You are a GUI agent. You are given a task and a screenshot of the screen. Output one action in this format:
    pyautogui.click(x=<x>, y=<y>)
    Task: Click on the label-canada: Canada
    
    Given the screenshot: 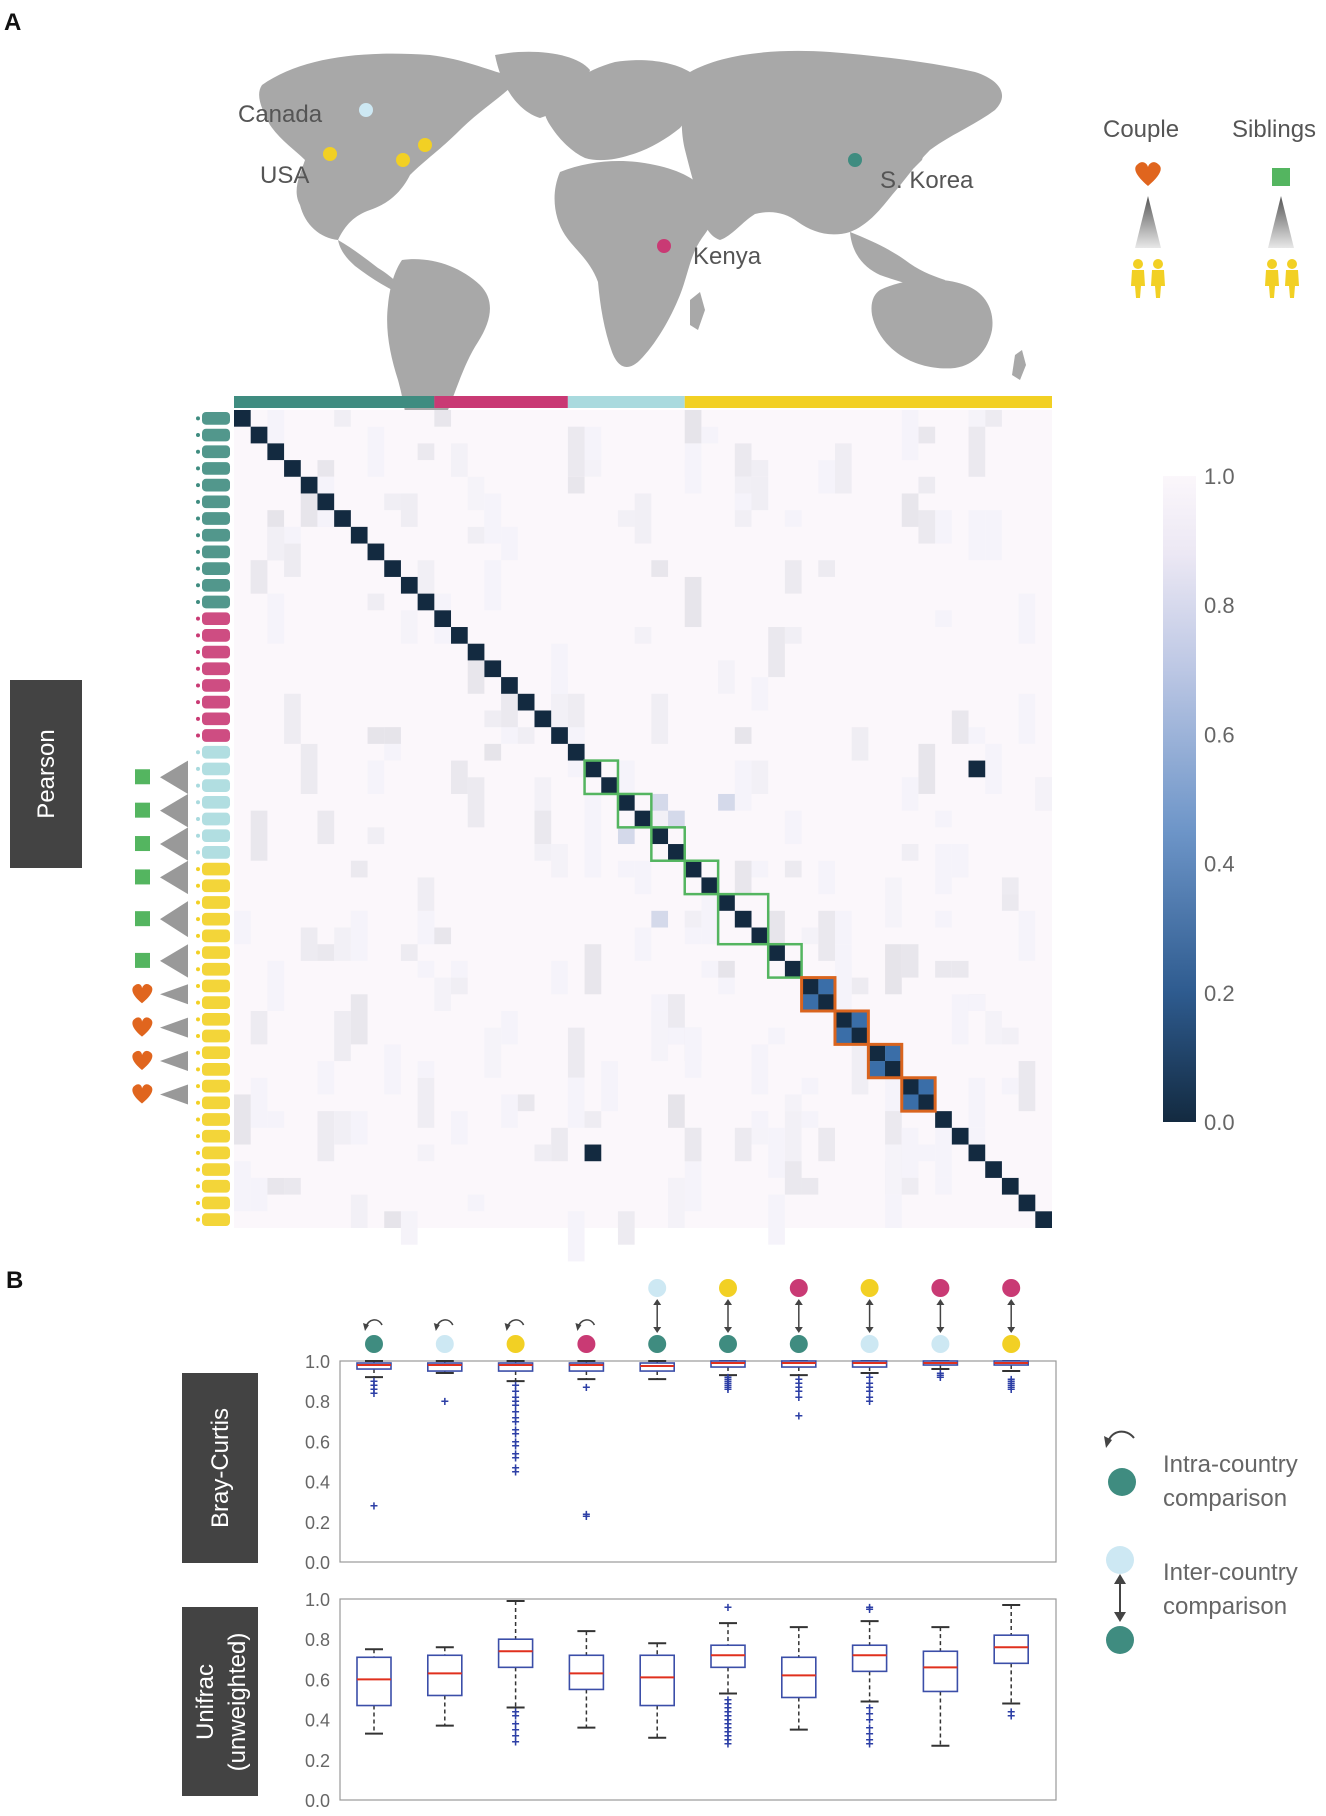 What is the action you would take?
    pyautogui.click(x=280, y=114)
    